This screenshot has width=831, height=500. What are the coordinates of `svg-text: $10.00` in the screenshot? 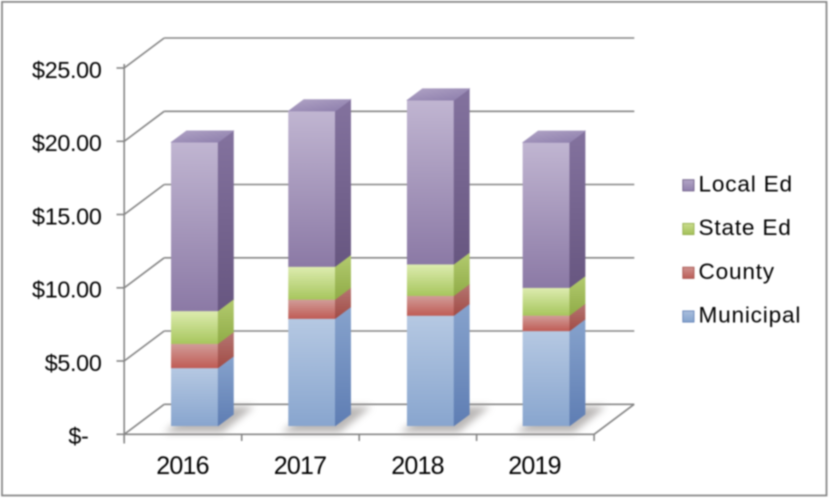 It's located at (67, 290).